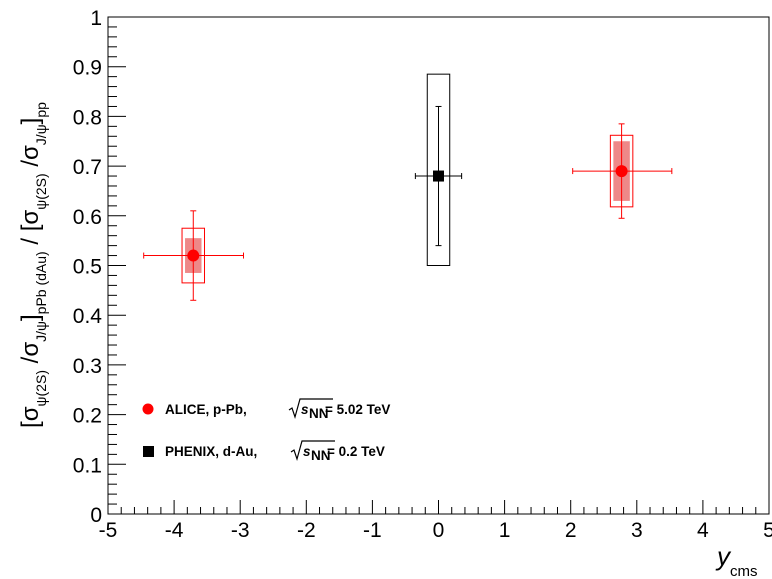 The height and width of the screenshot is (579, 772). I want to click on legend-sqrt-phenix: s NN, so click(312, 451).